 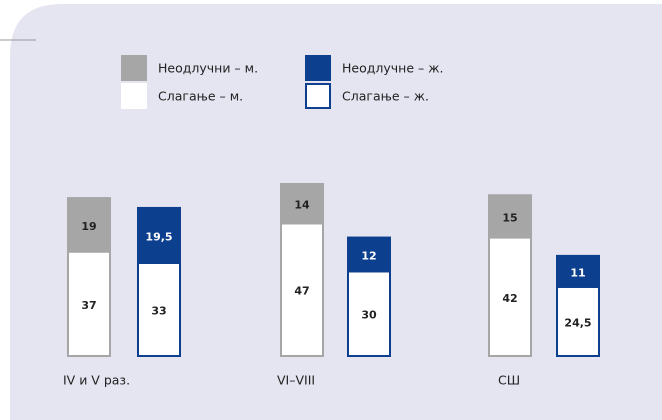 I want to click on x-tick-label: IV и V раз., so click(x=96, y=380).